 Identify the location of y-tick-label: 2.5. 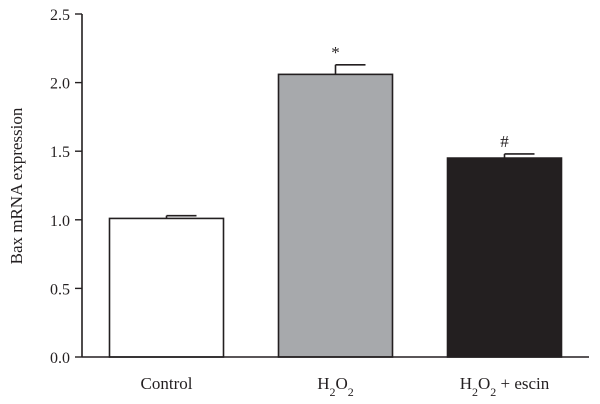
(60, 15).